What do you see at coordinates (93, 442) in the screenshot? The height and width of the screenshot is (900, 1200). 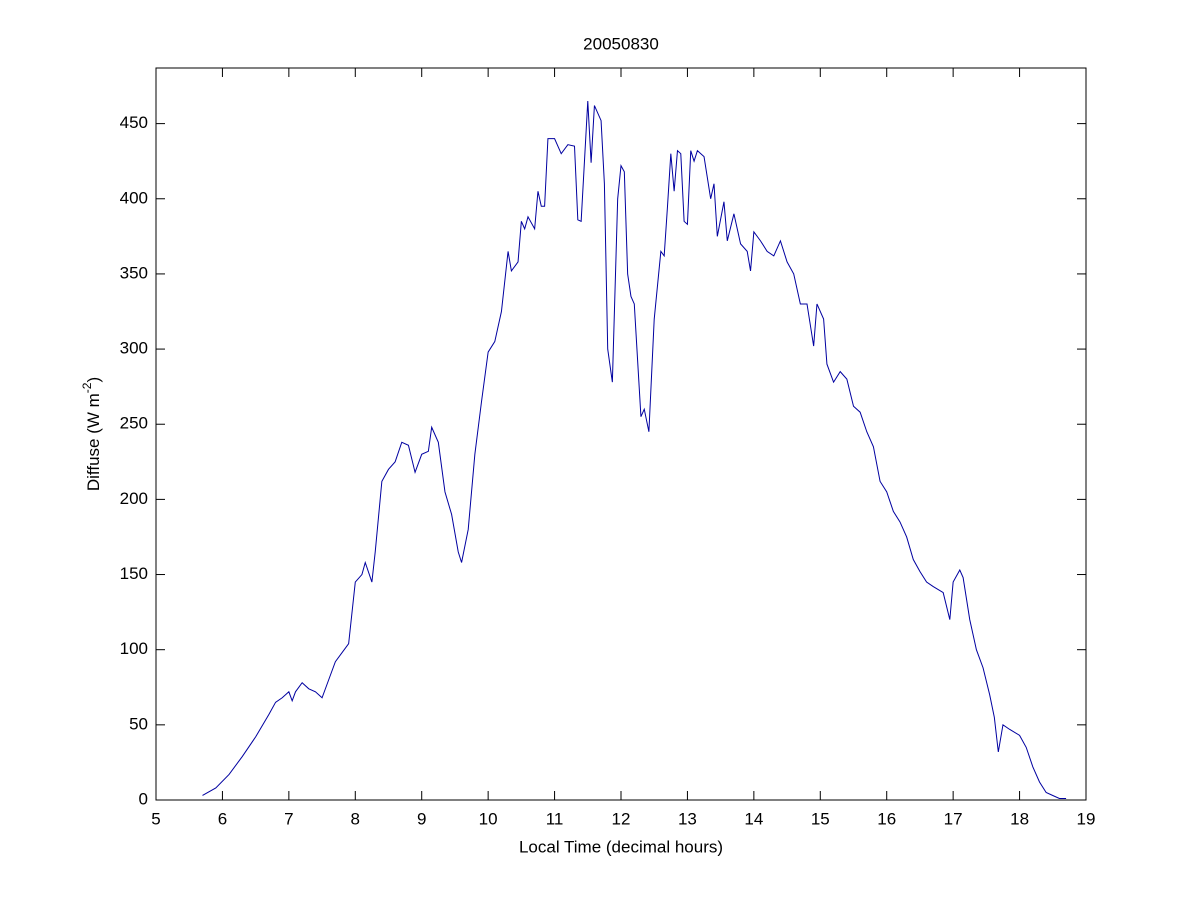 I see `y-label-text: Diffuse (W m` at bounding box center [93, 442].